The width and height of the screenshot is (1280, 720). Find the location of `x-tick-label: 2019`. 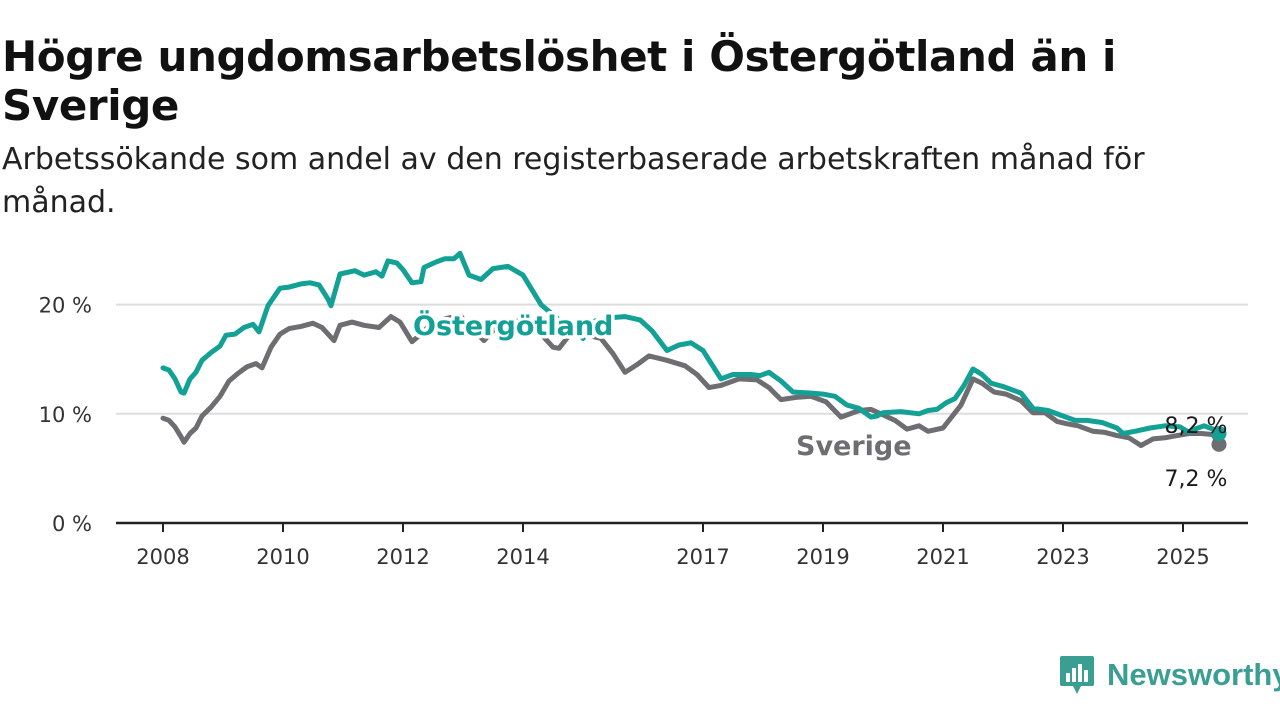

x-tick-label: 2019 is located at coordinates (822, 557).